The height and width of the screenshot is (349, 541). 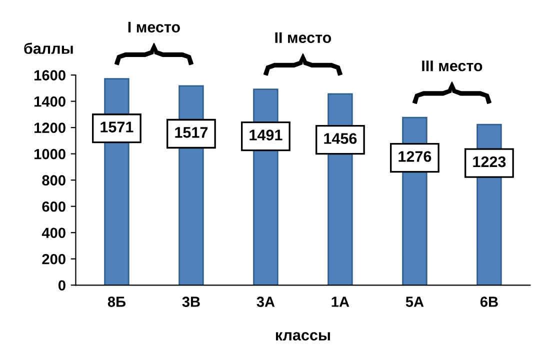 What do you see at coordinates (303, 336) in the screenshot?
I see `x-axis-title: классы` at bounding box center [303, 336].